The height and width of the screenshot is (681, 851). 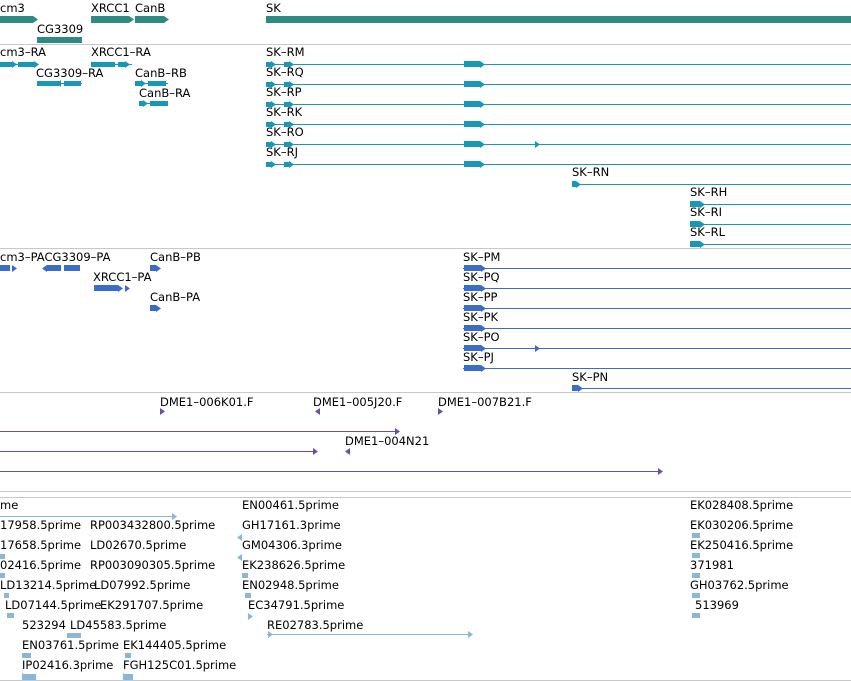 What do you see at coordinates (110, 8) in the screenshot?
I see `gene-label: XRCC1` at bounding box center [110, 8].